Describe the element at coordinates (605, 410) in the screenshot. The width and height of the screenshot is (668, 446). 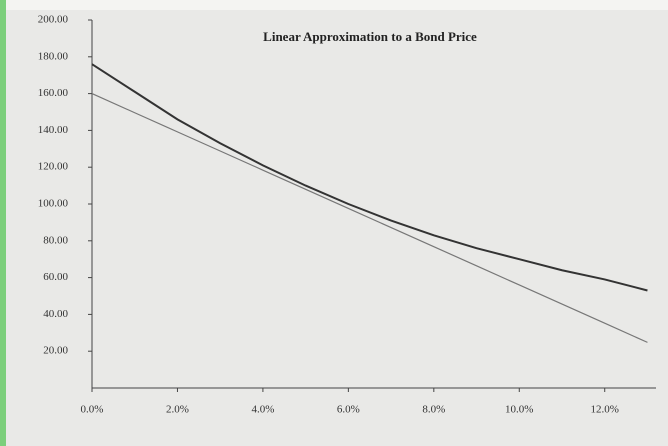
I see `x-tick-label: 12.0%` at that location.